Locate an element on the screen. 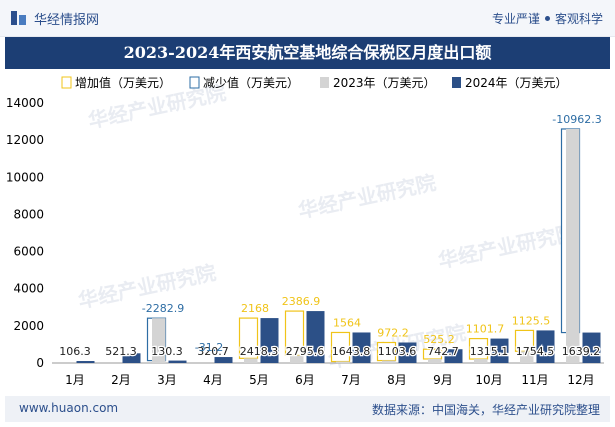 This screenshot has height=427, width=615. change-label: 1125.5 is located at coordinates (531, 320).